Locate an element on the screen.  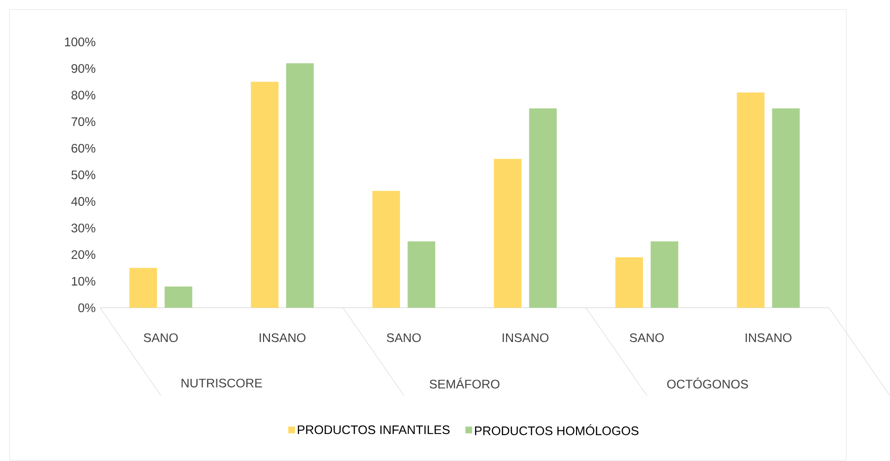
y-tick-label: 90% is located at coordinates (84, 68).